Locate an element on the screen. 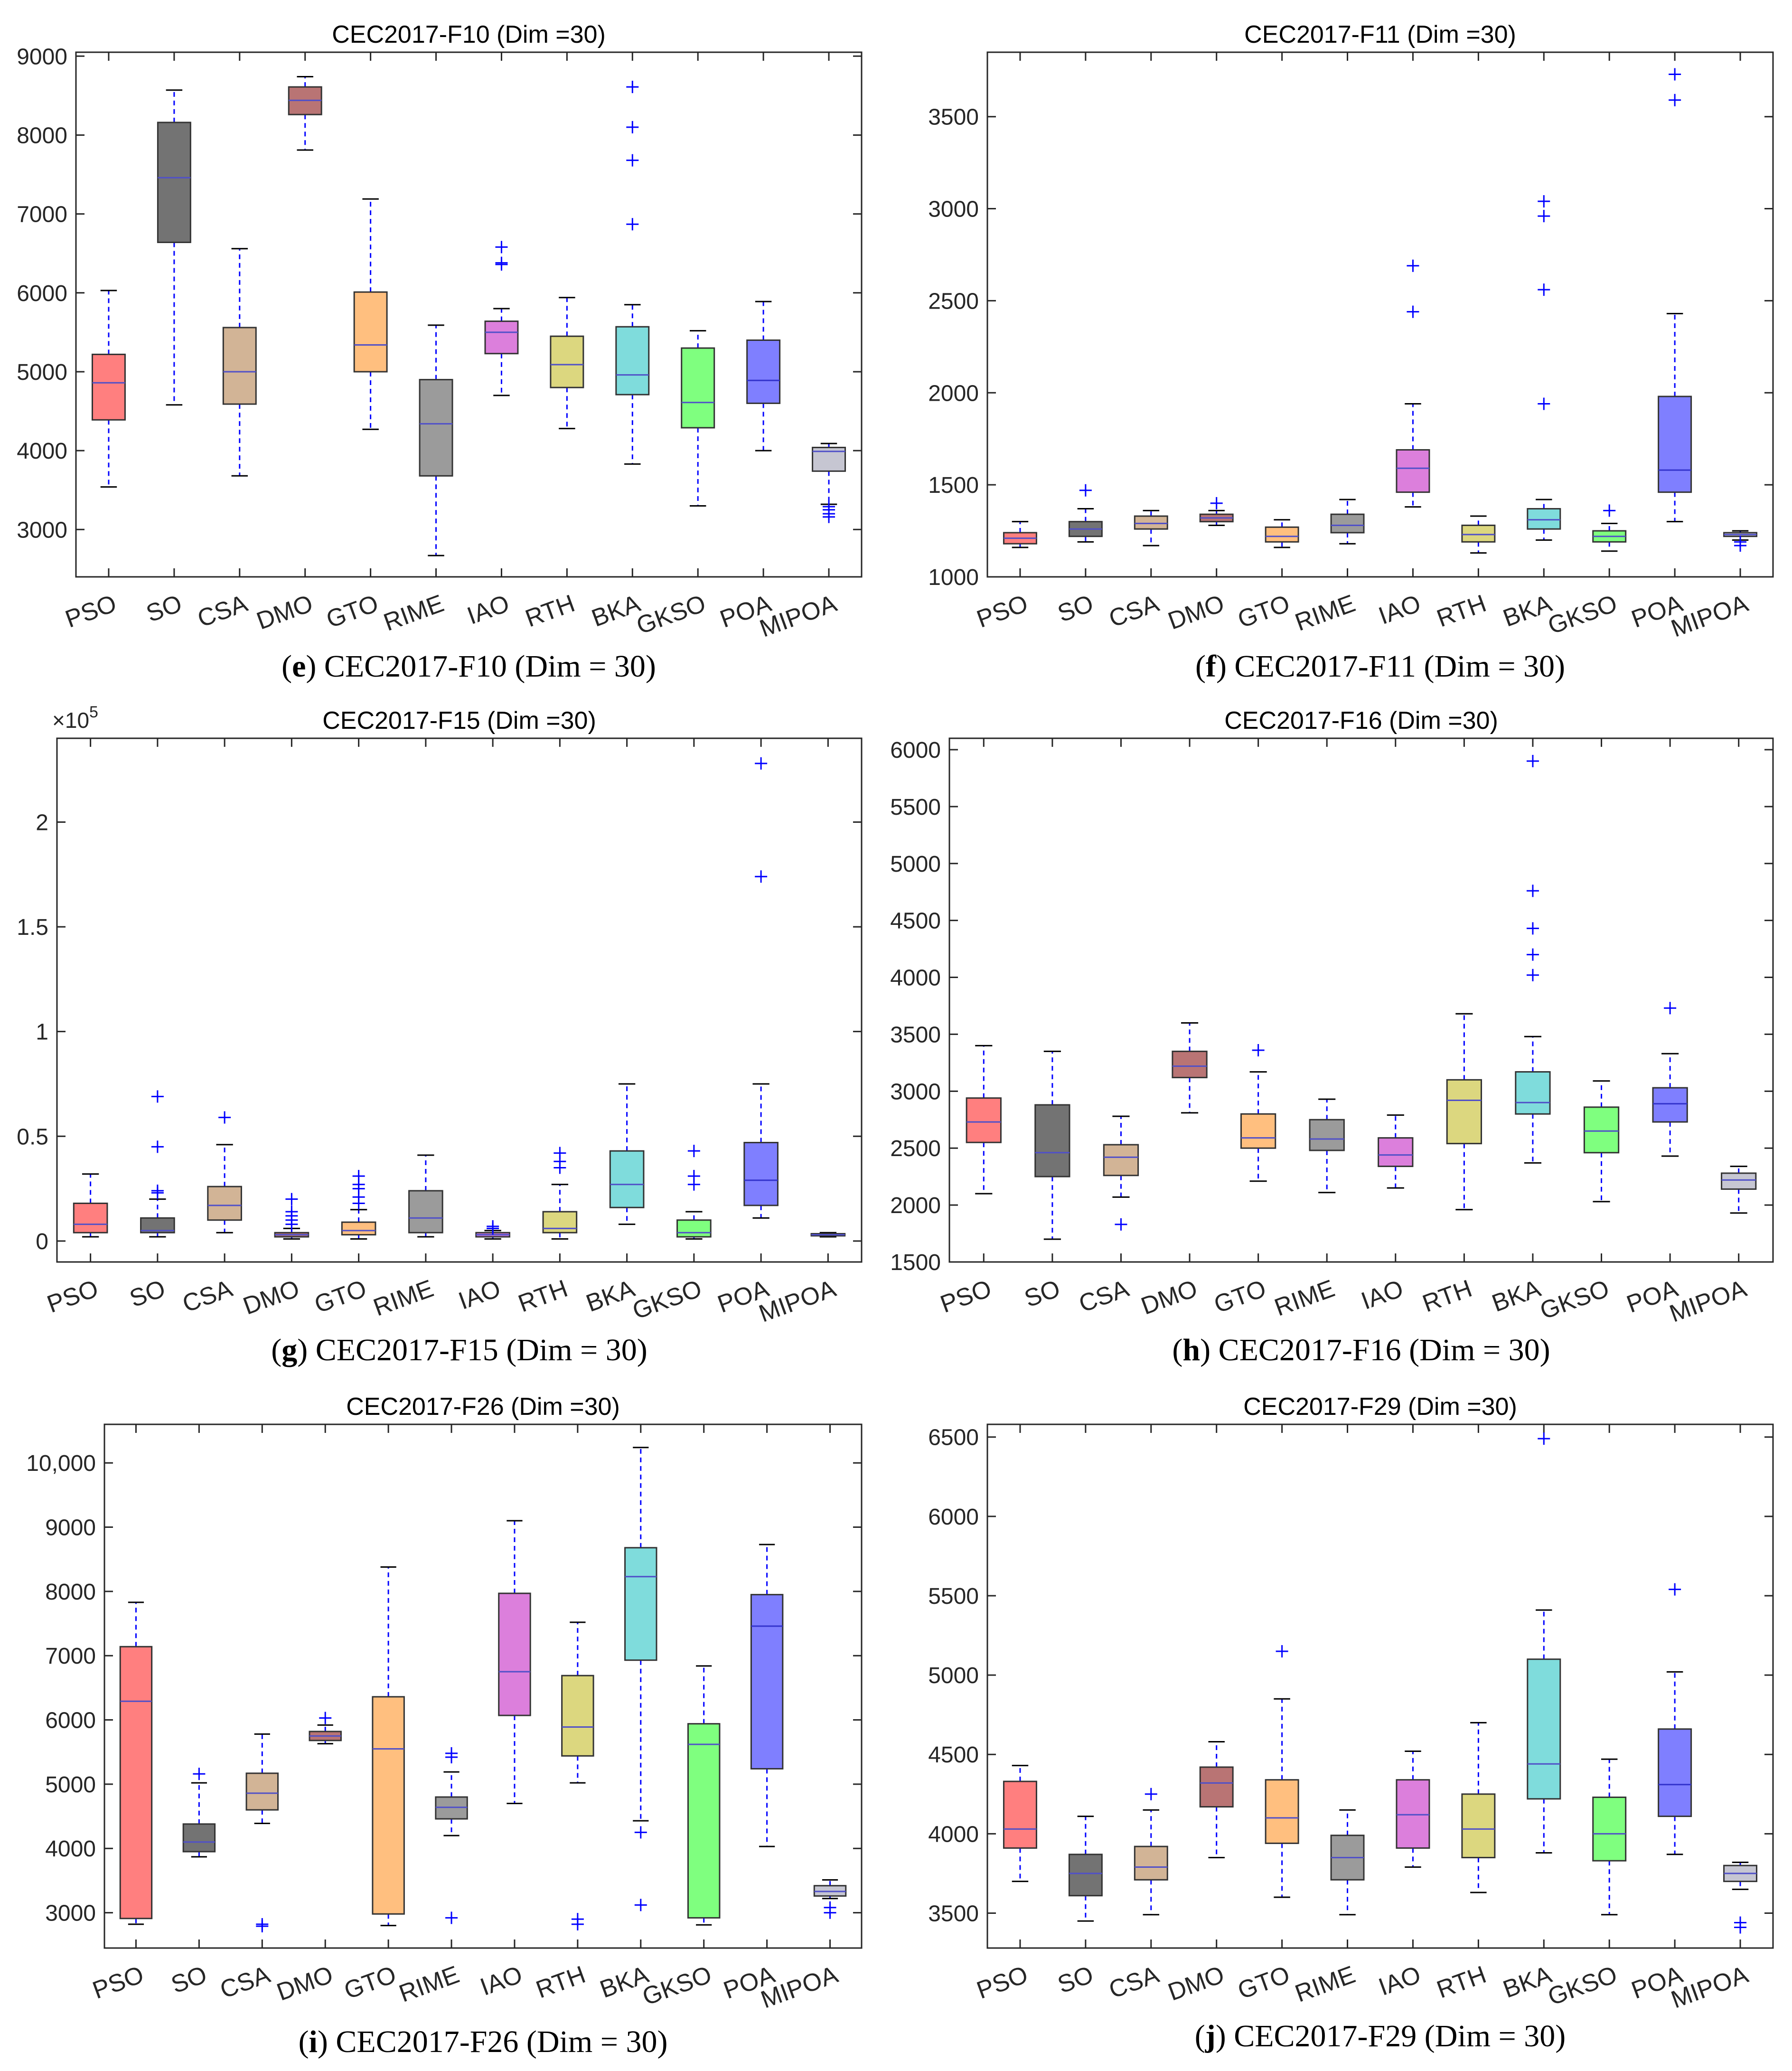 The height and width of the screenshot is (2071, 1792). caption-letter: j is located at coordinates (1210, 2036).